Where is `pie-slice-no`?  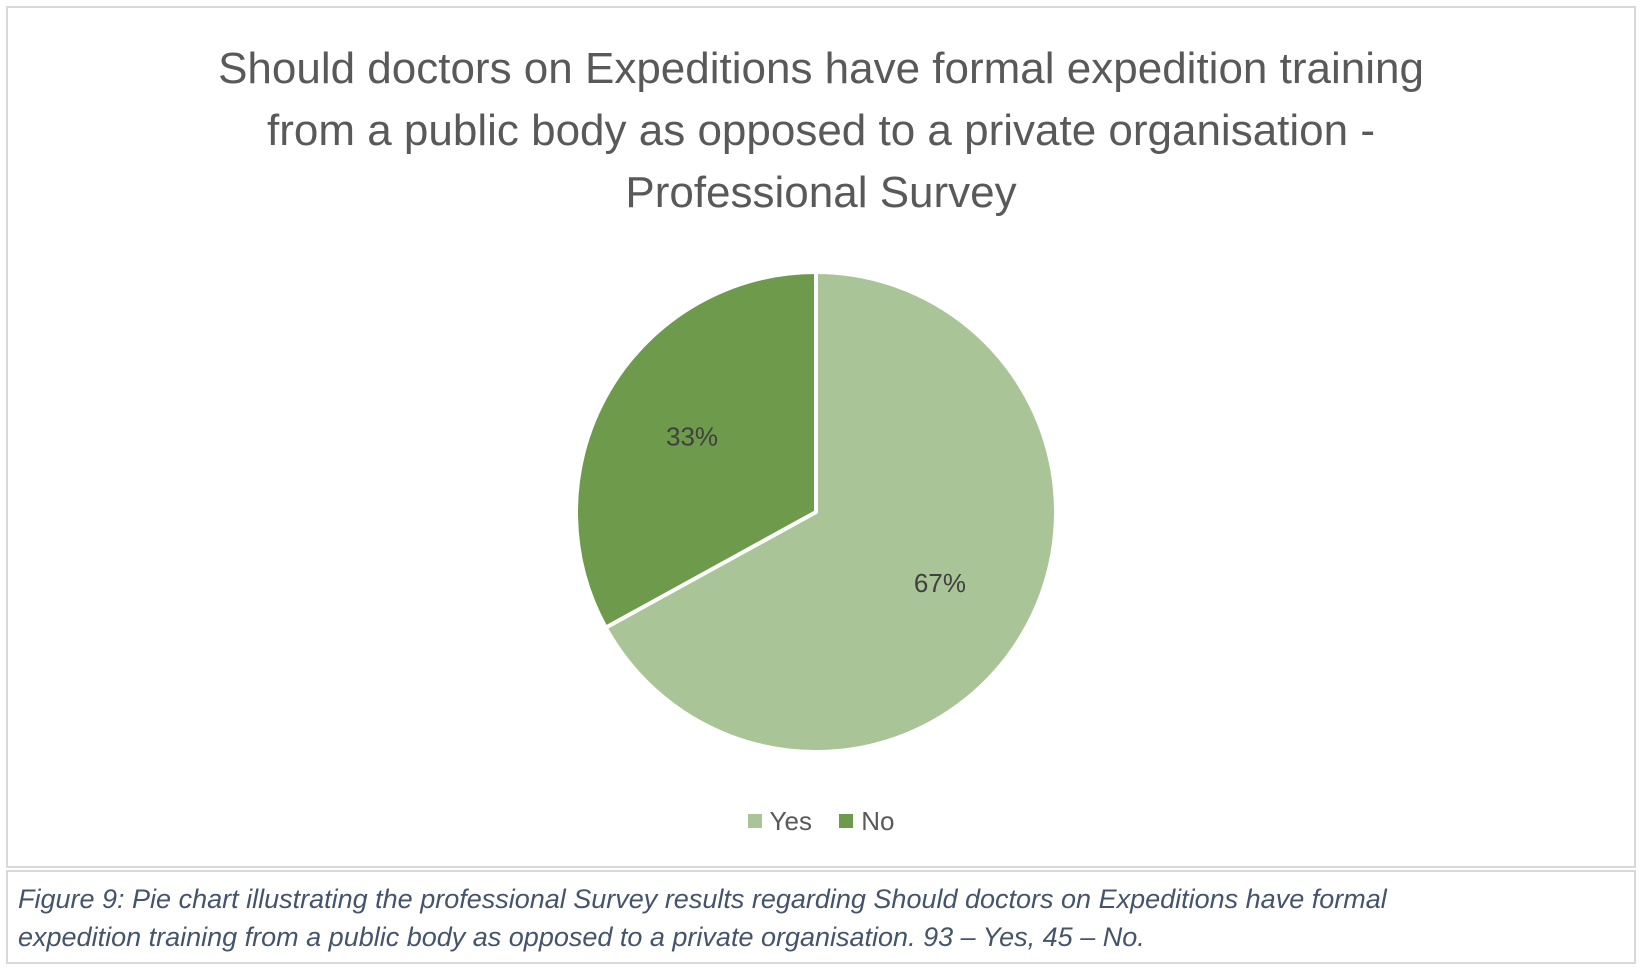 pie-slice-no is located at coordinates (696, 450).